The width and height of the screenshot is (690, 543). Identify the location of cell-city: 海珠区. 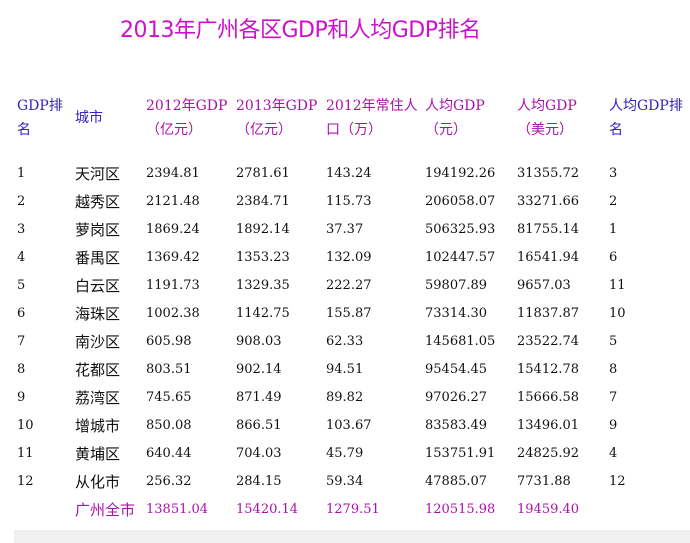
(98, 314).